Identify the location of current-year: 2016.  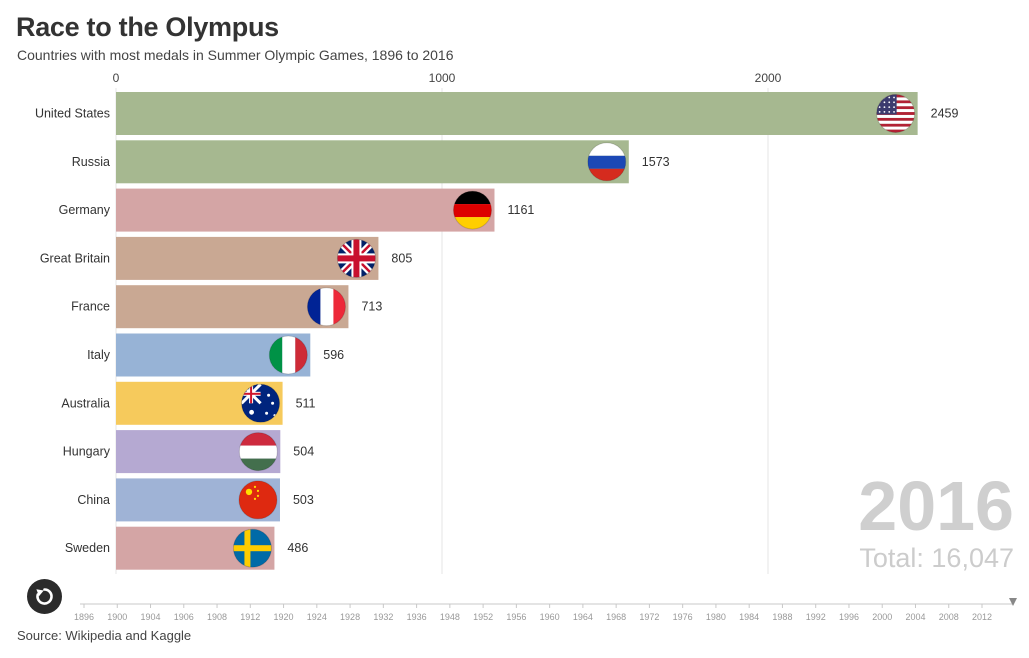
(936, 506).